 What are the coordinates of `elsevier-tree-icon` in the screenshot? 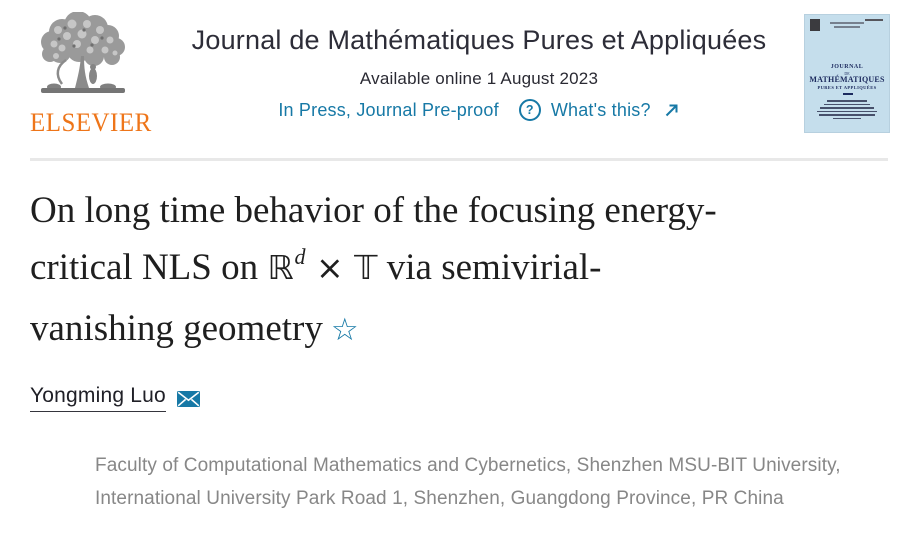 It's located at (83, 52).